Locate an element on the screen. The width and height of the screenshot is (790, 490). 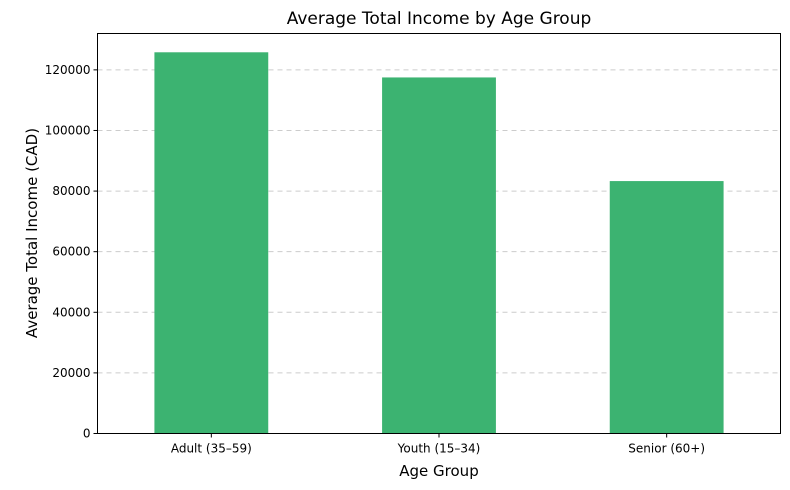
y-tick-label: 20000 is located at coordinates (71, 373).